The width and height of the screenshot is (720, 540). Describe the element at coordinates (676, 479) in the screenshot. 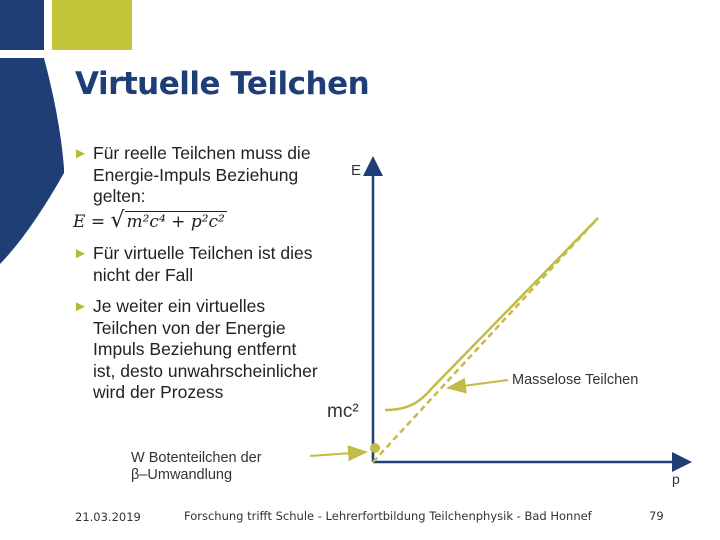

I see `x-axis-label: p` at that location.